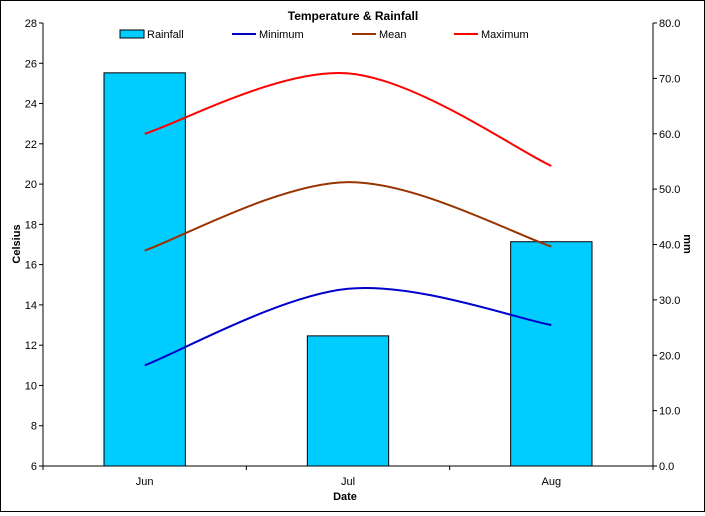 This screenshot has height=516, width=705. I want to click on y2-tick-label: 80.0, so click(669, 24).